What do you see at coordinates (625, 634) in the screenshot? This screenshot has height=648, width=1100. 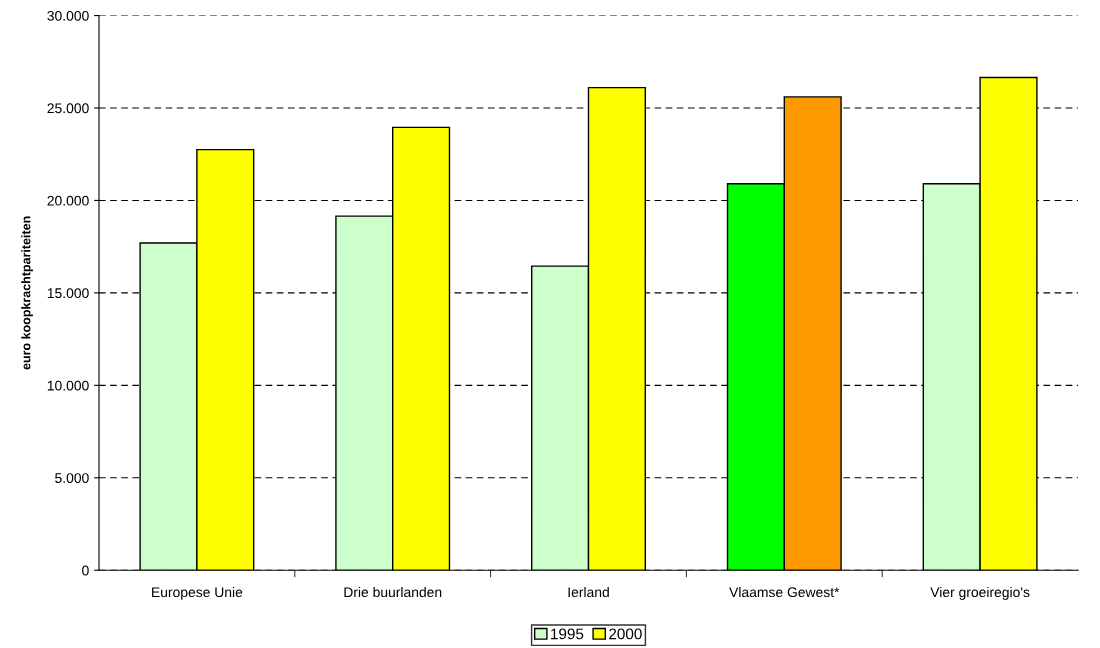 I see `legend-label: 2000` at bounding box center [625, 634].